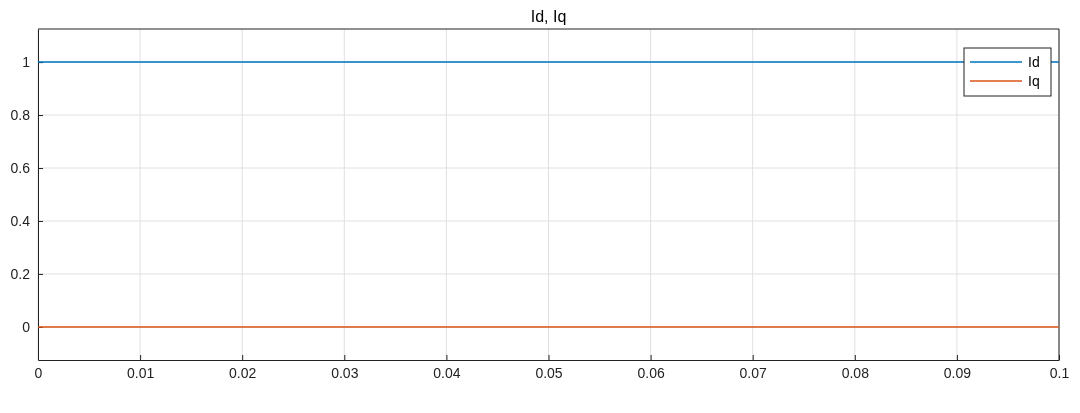 This screenshot has width=1080, height=413. Describe the element at coordinates (38, 372) in the screenshot. I see `x-tick-label: 0` at that location.